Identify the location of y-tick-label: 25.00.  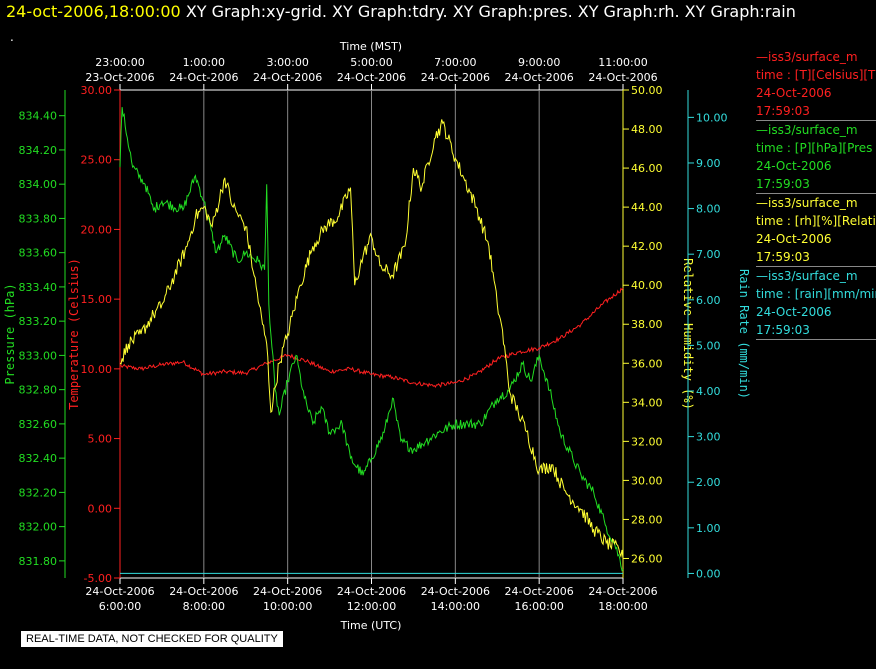
(97, 160).